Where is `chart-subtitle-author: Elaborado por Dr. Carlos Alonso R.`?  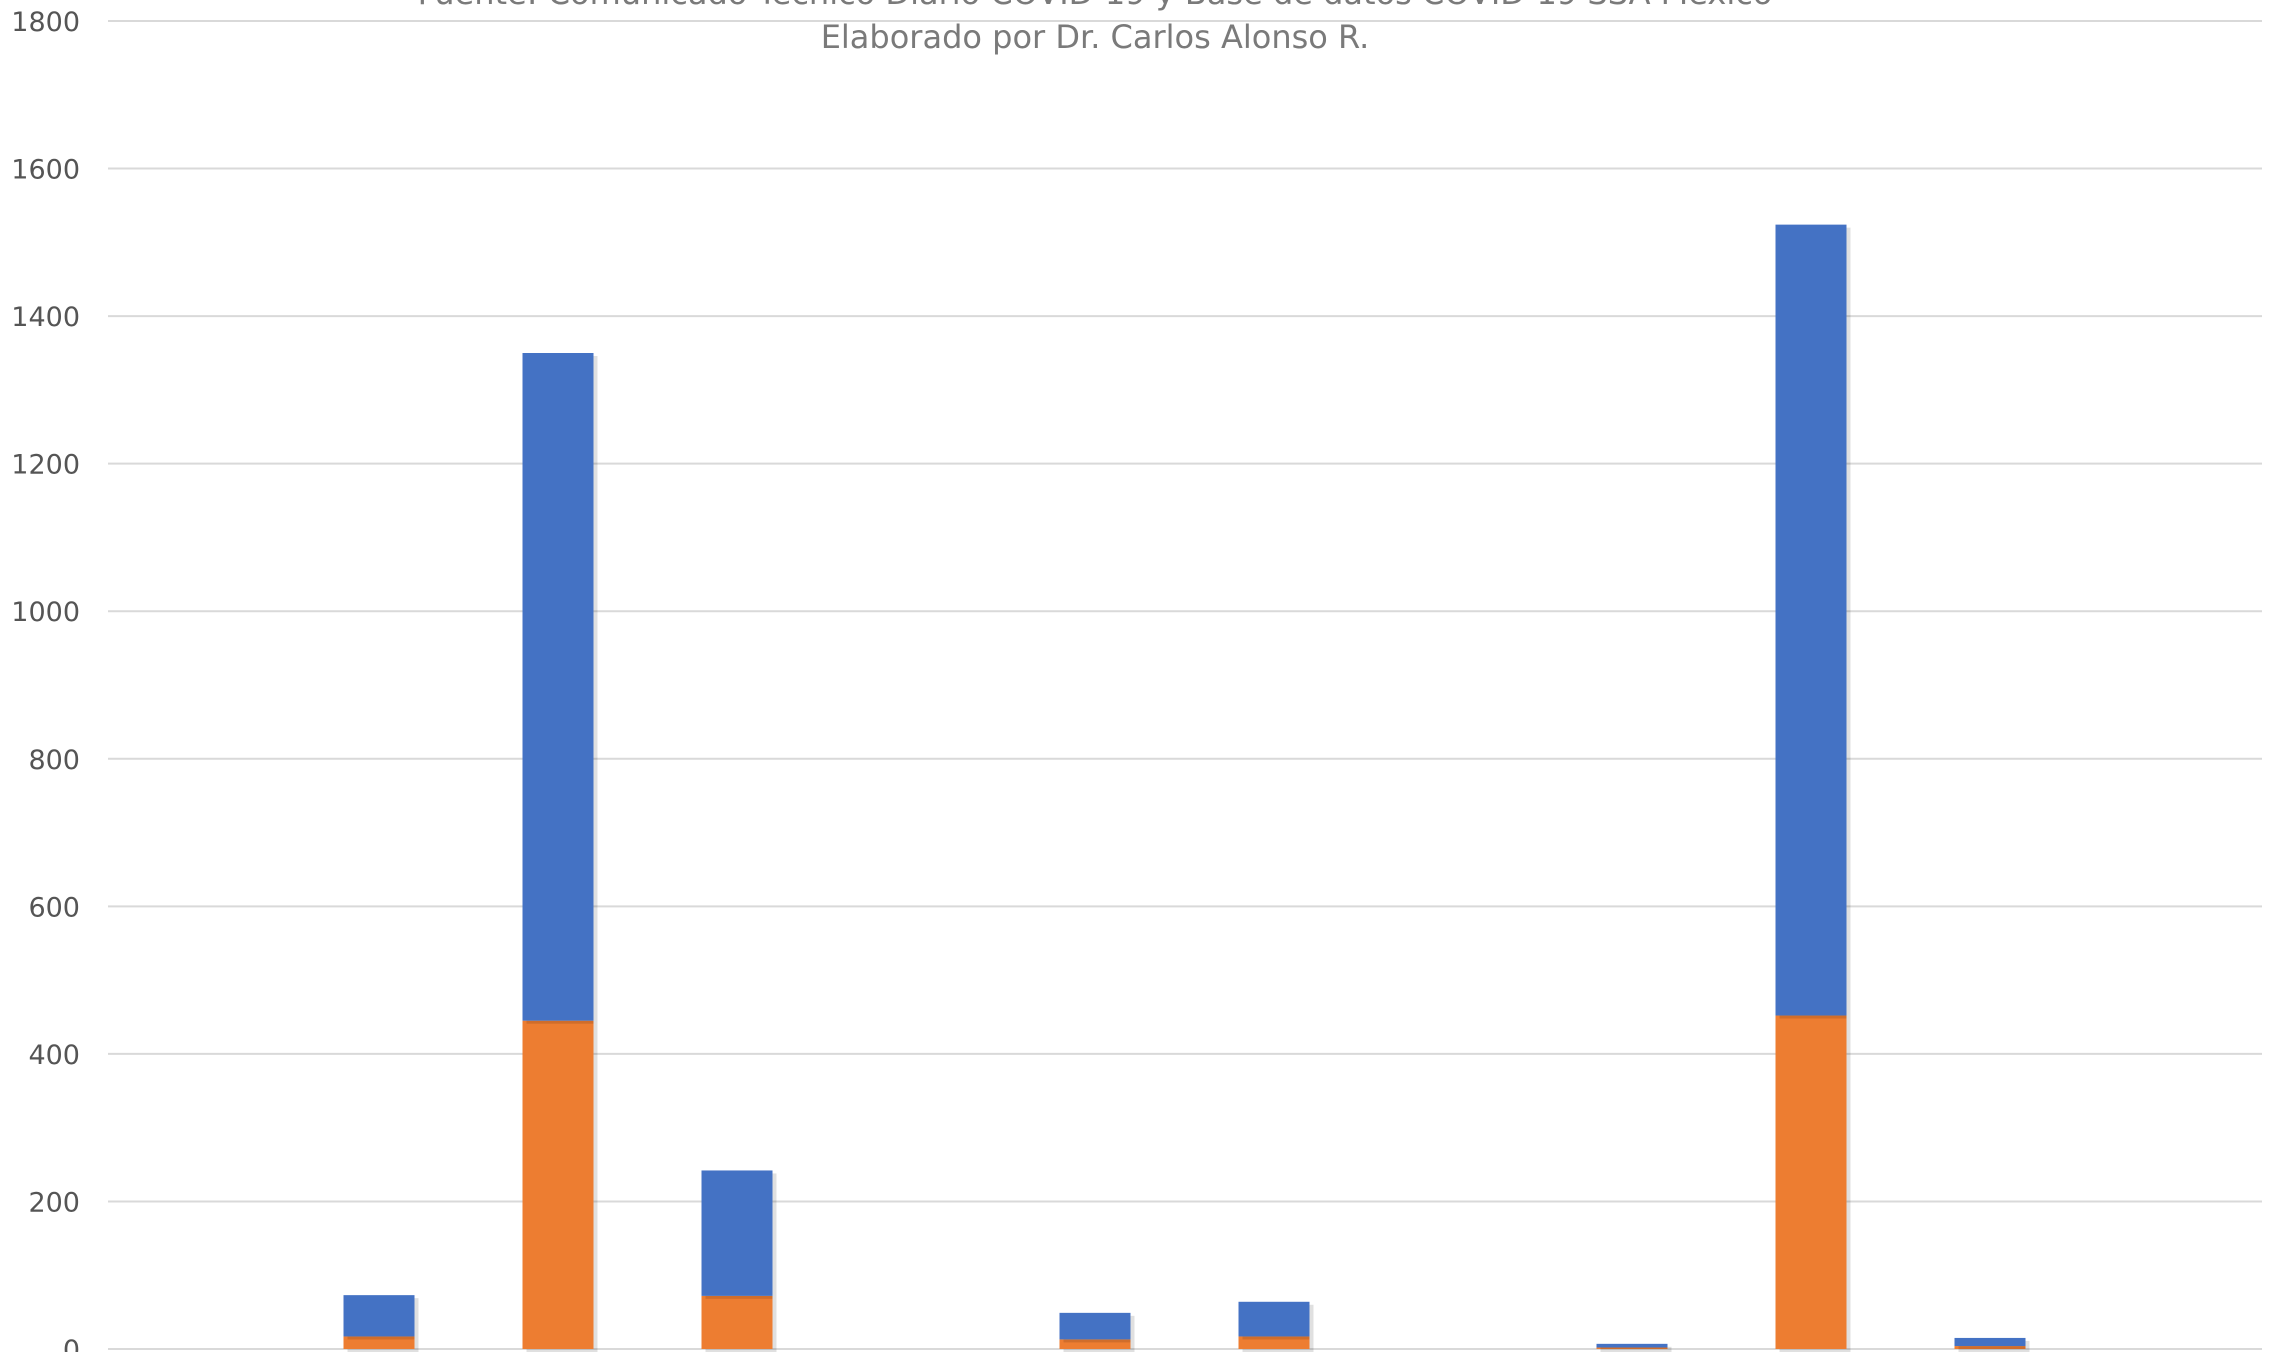 chart-subtitle-author: Elaborado por Dr. Carlos Alonso R. is located at coordinates (1095, 37).